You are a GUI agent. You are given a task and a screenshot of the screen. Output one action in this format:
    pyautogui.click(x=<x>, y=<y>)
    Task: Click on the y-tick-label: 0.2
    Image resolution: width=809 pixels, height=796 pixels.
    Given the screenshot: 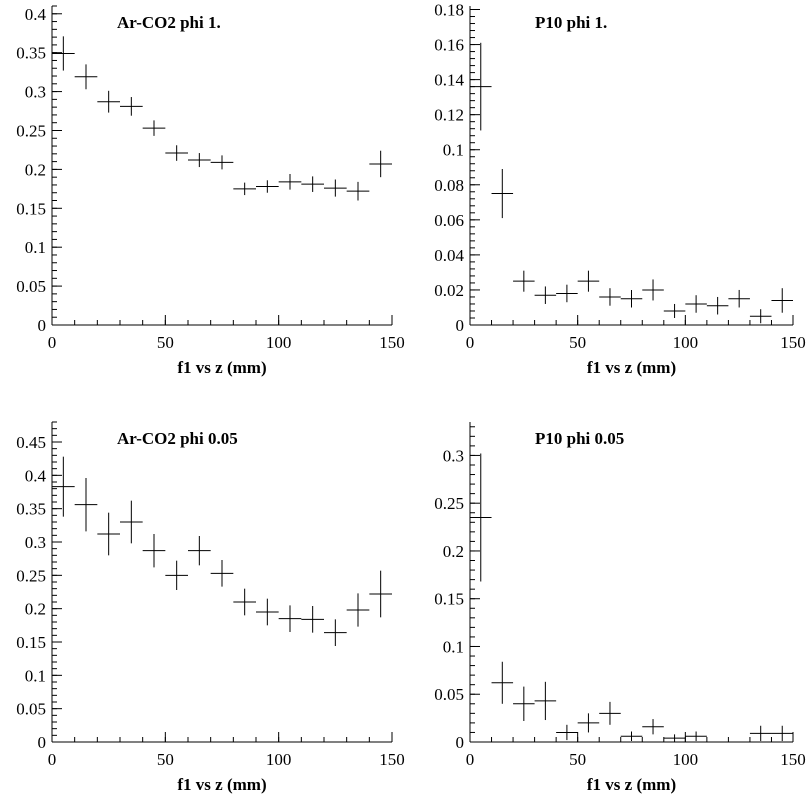 What is the action you would take?
    pyautogui.click(x=35, y=609)
    